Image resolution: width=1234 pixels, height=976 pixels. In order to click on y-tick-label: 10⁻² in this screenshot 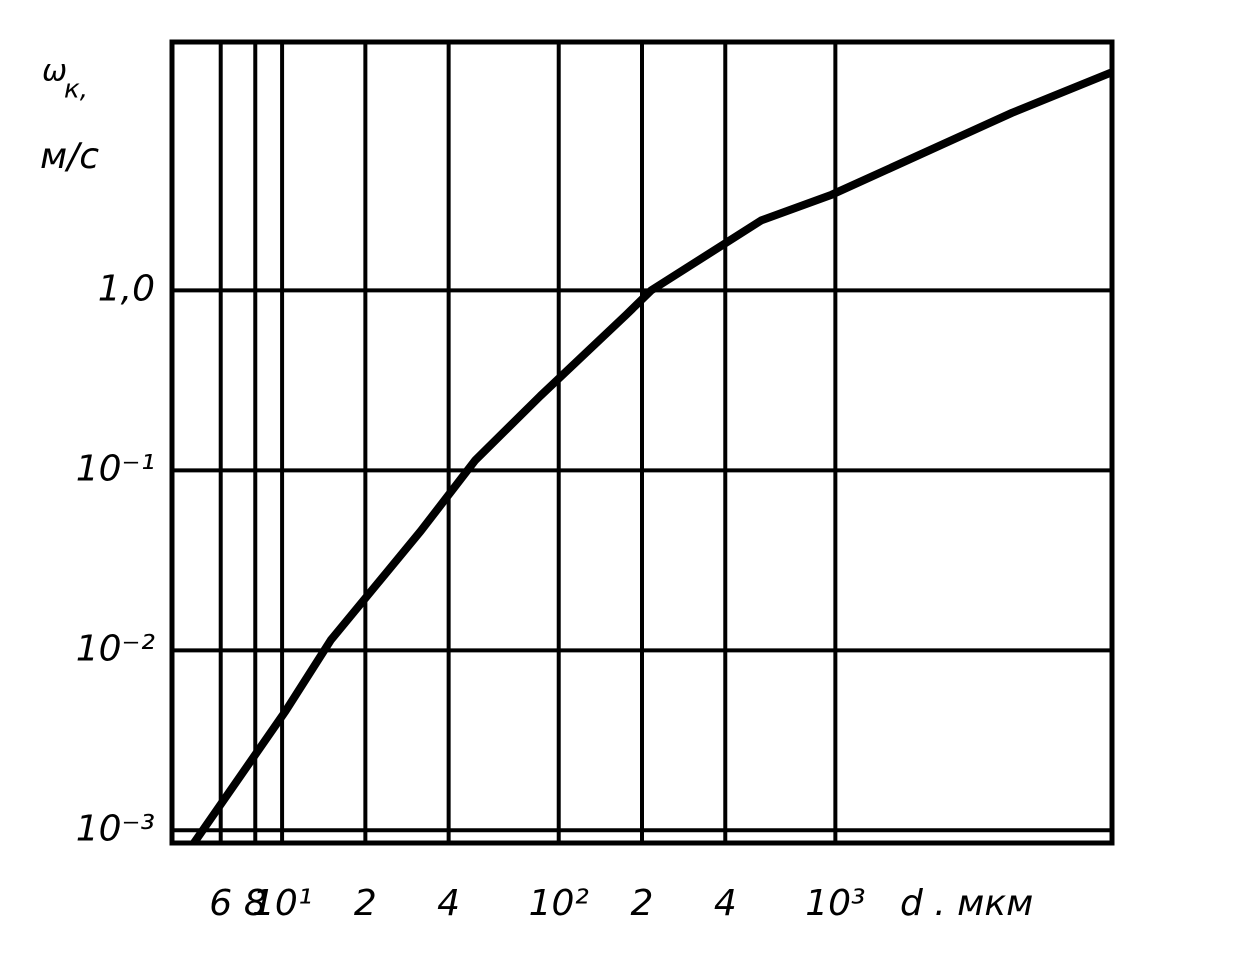, I will do `click(115, 648)`.